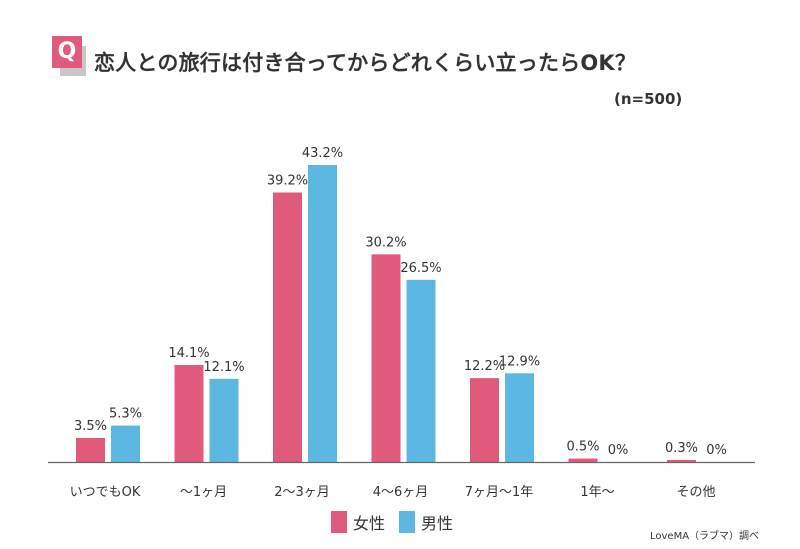 Image resolution: width=800 pixels, height=549 pixels. I want to click on legend-label-male: 男性, so click(437, 523).